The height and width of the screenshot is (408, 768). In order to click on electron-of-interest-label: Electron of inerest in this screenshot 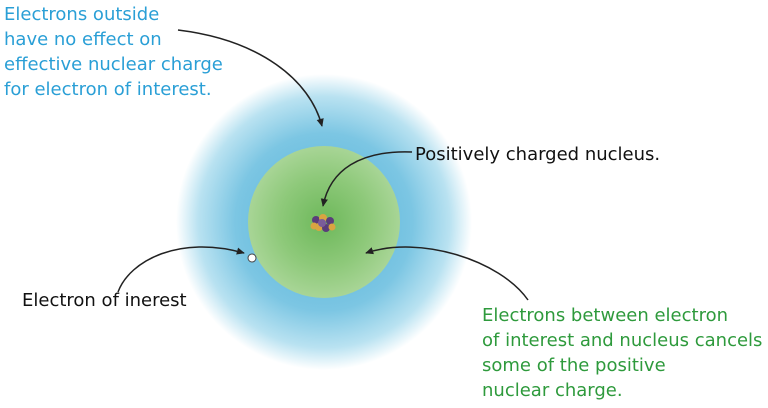, I will do `click(104, 300)`.